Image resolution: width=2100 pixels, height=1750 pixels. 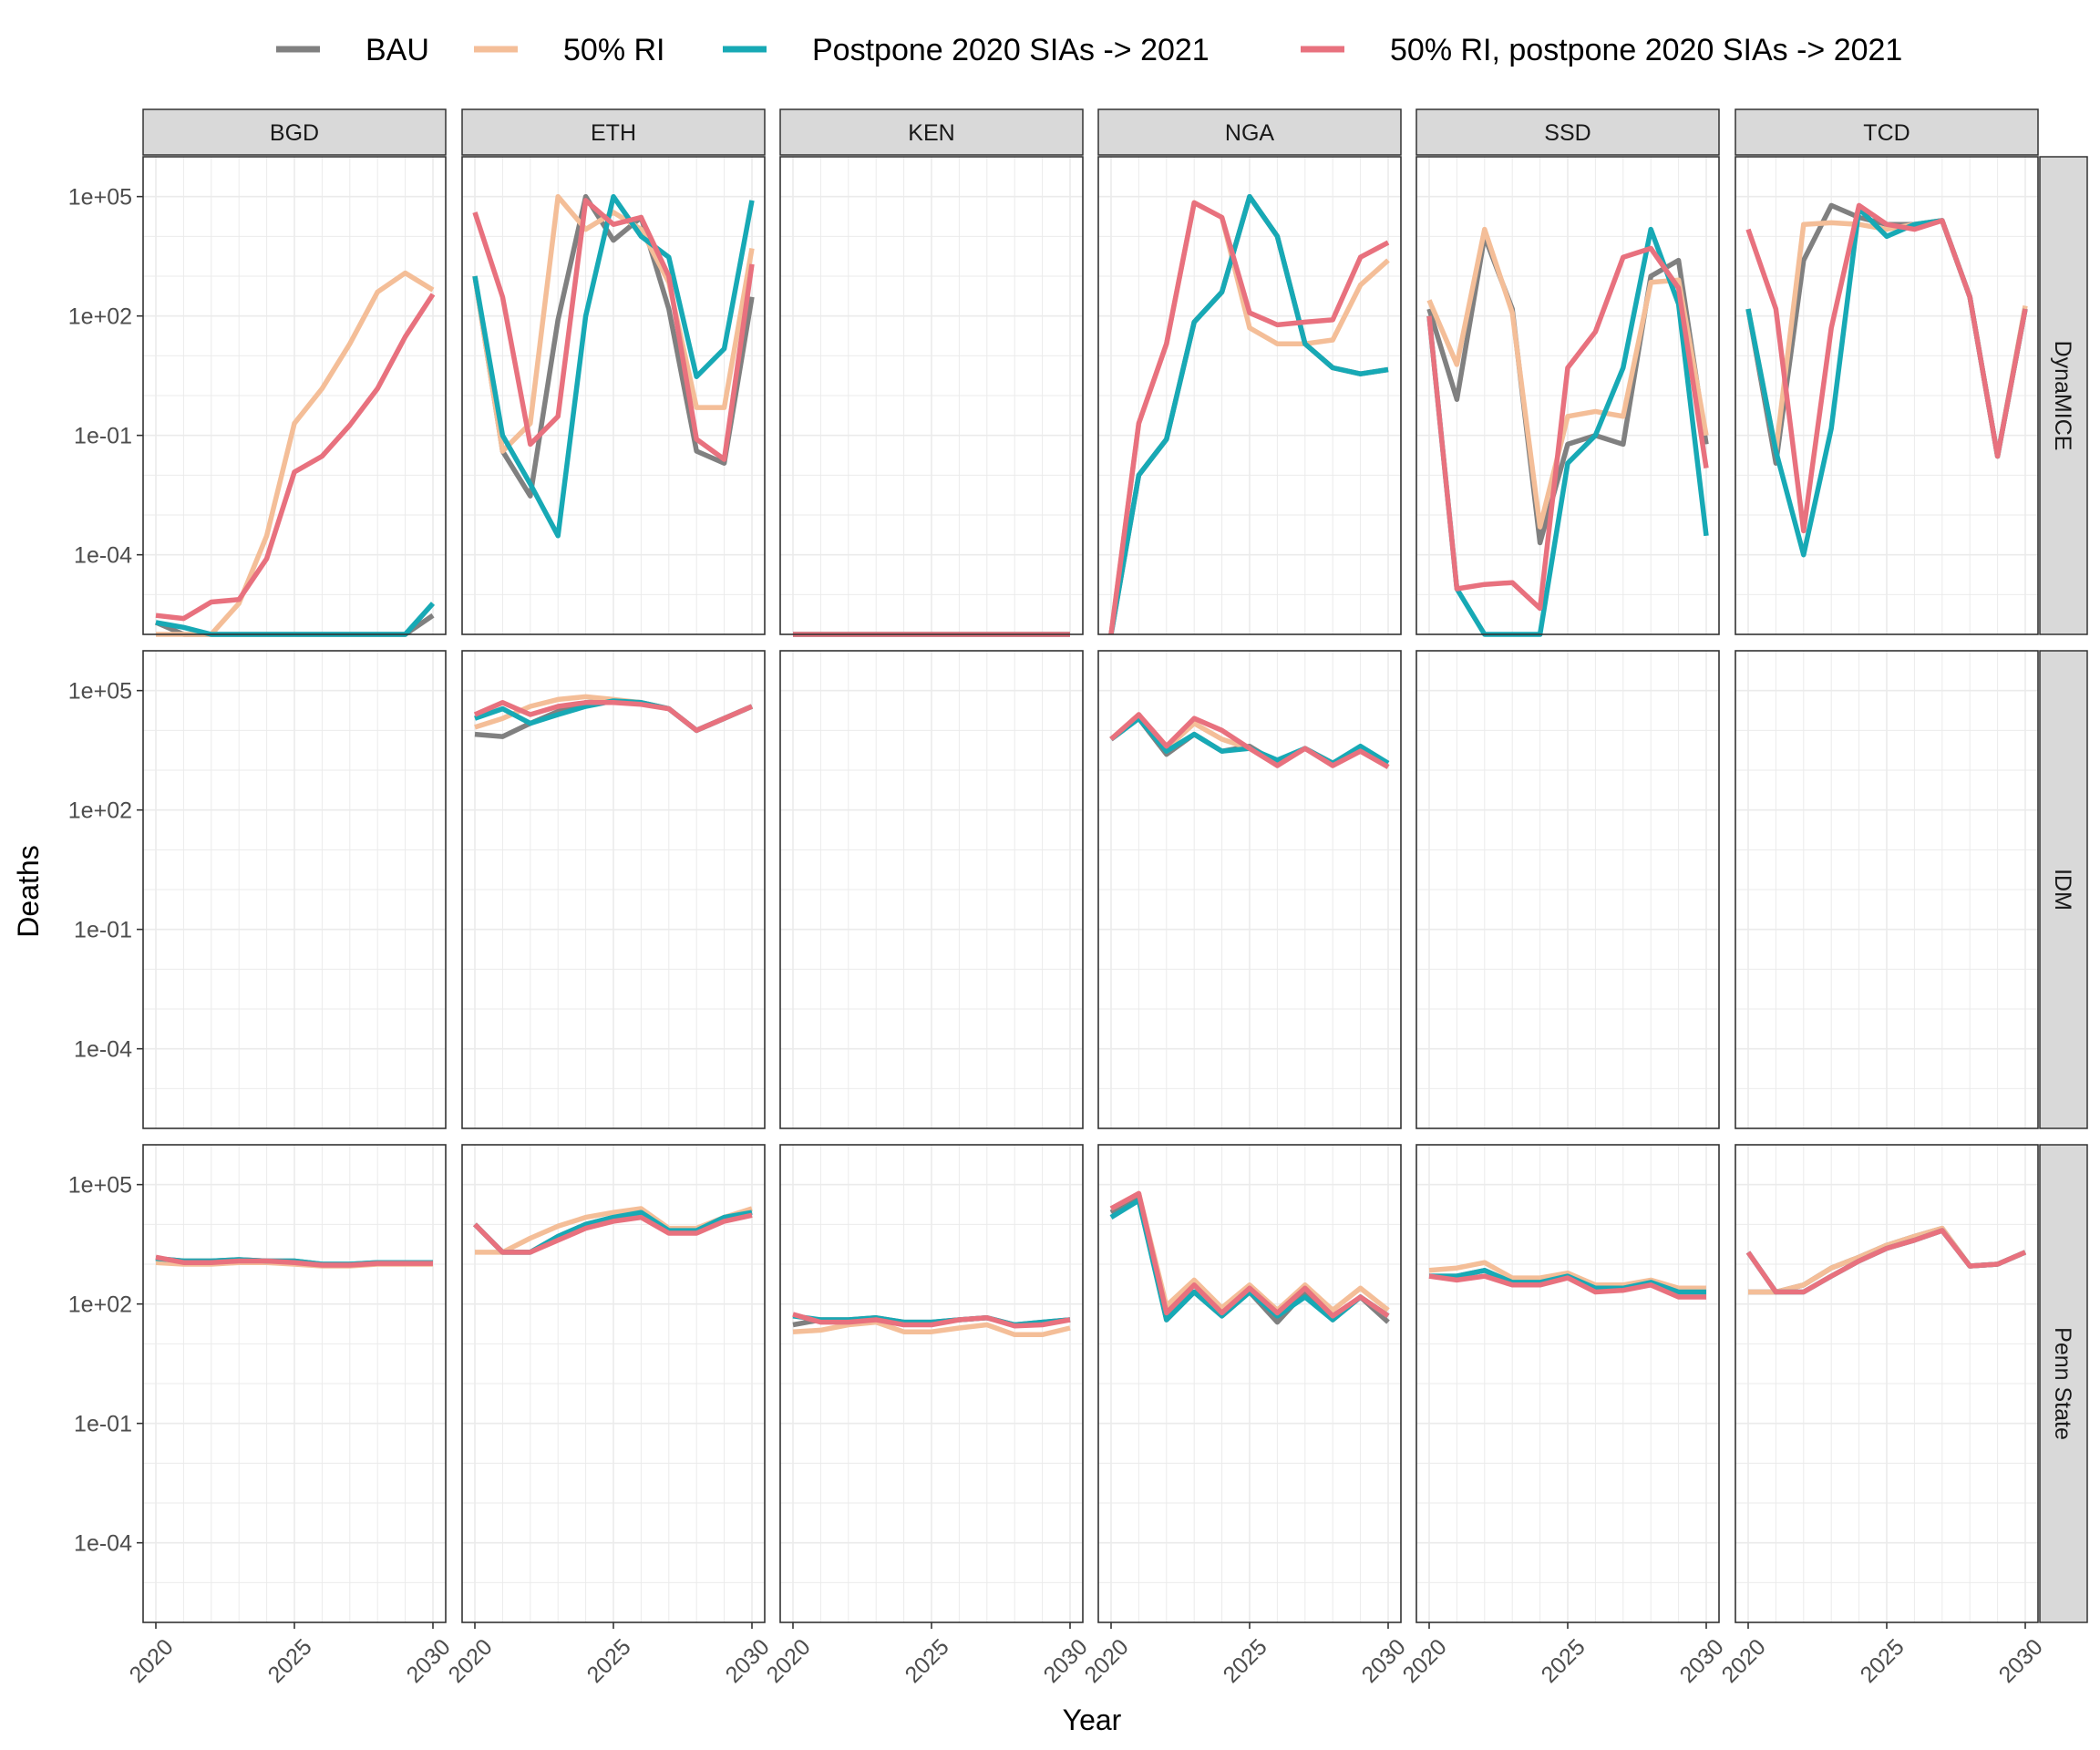 I want to click on column-strip-label: BGD, so click(x=295, y=133).